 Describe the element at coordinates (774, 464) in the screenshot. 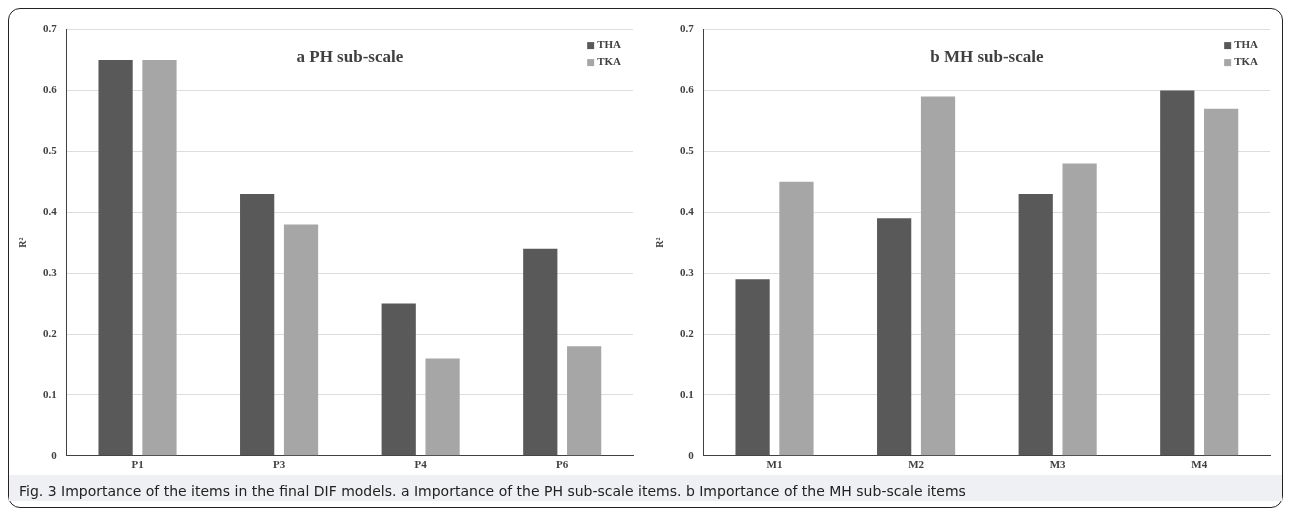

I see `x-tick-label: M1` at that location.